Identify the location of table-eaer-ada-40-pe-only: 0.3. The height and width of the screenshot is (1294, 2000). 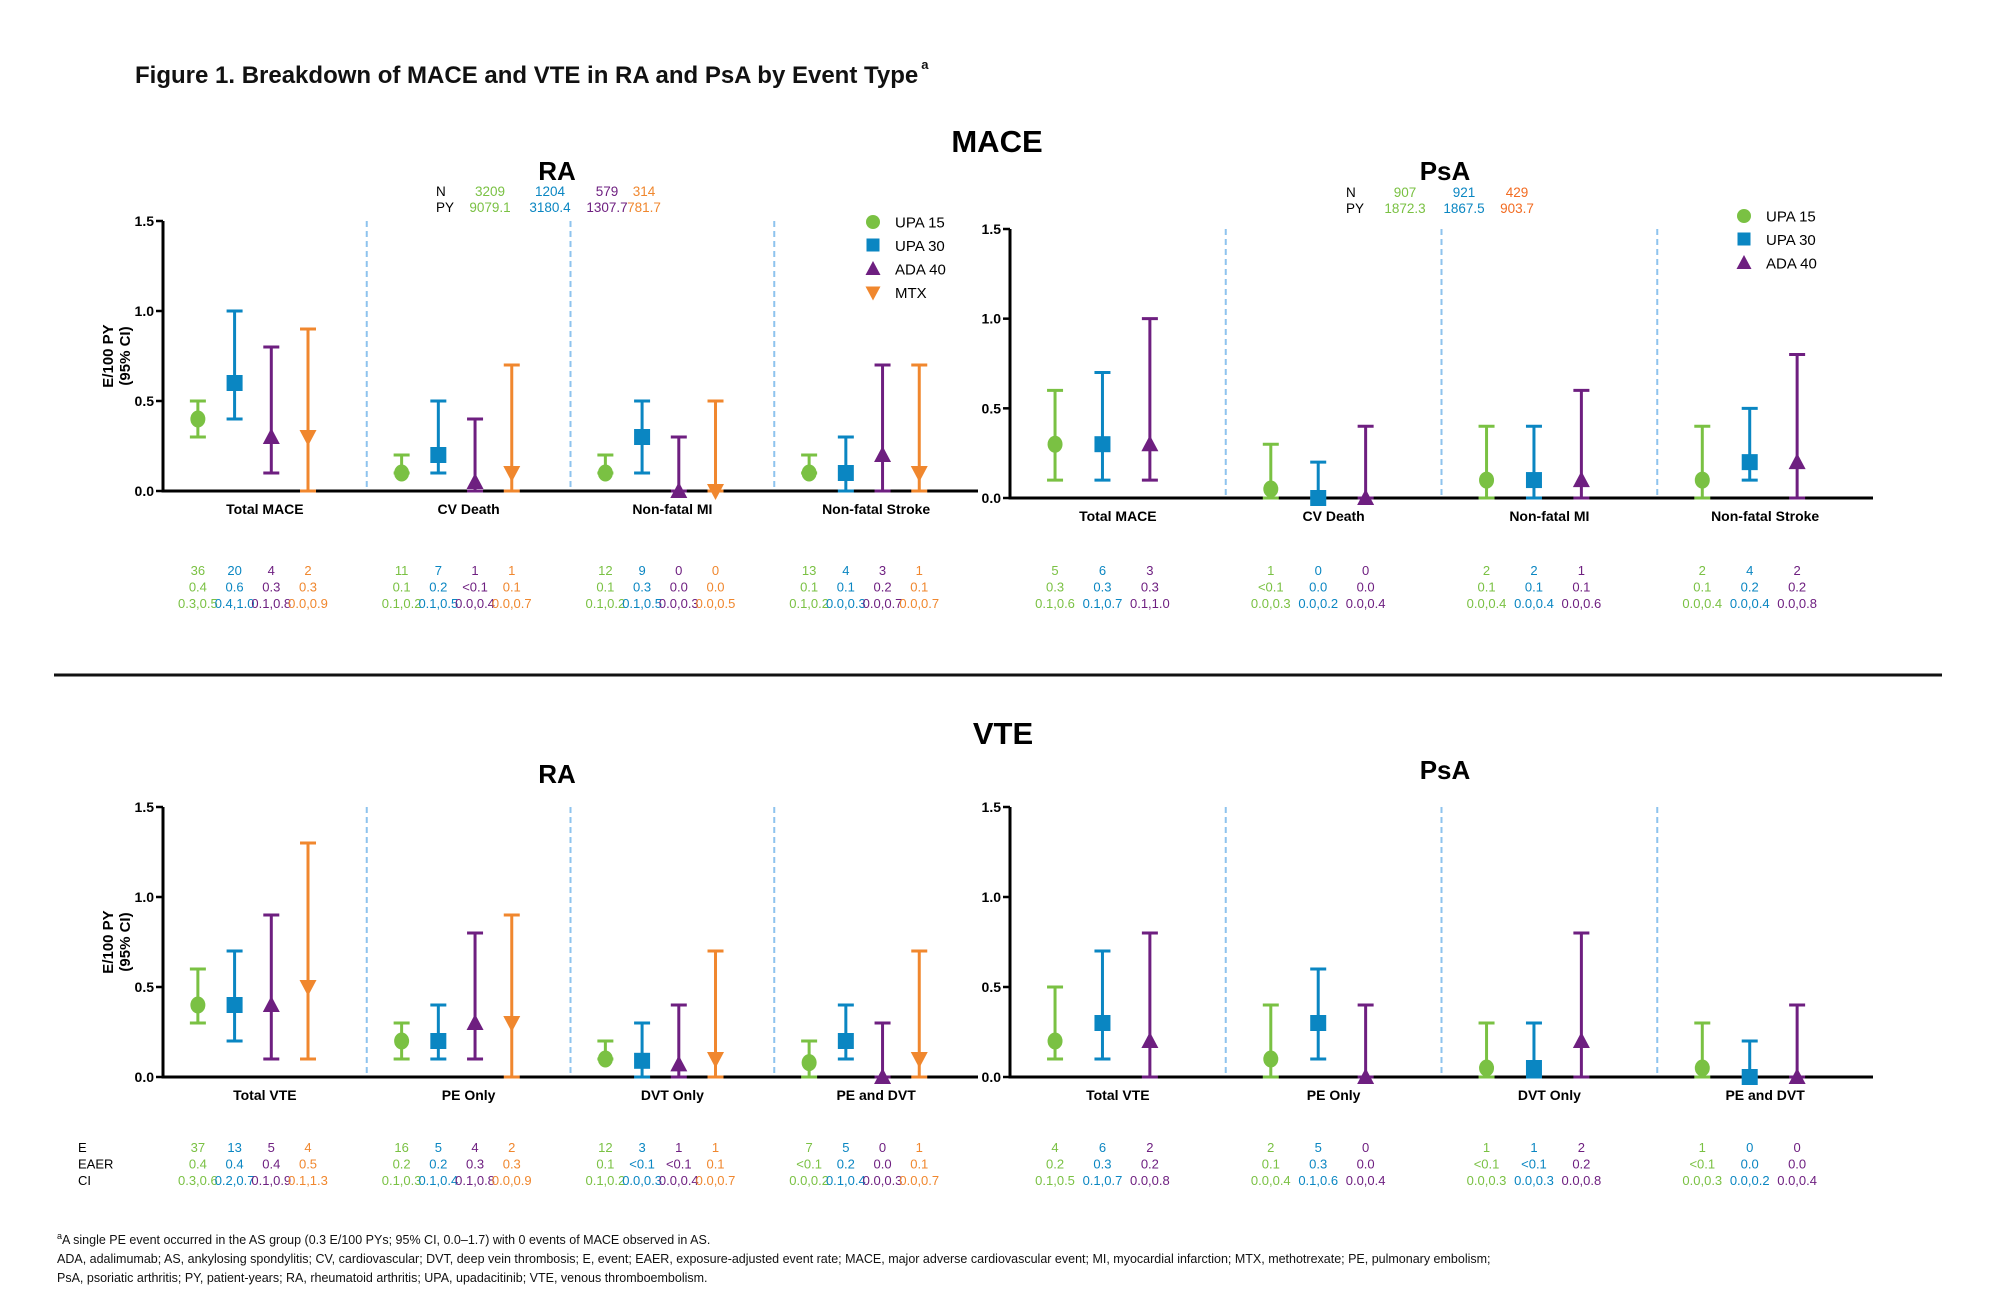
(475, 1164).